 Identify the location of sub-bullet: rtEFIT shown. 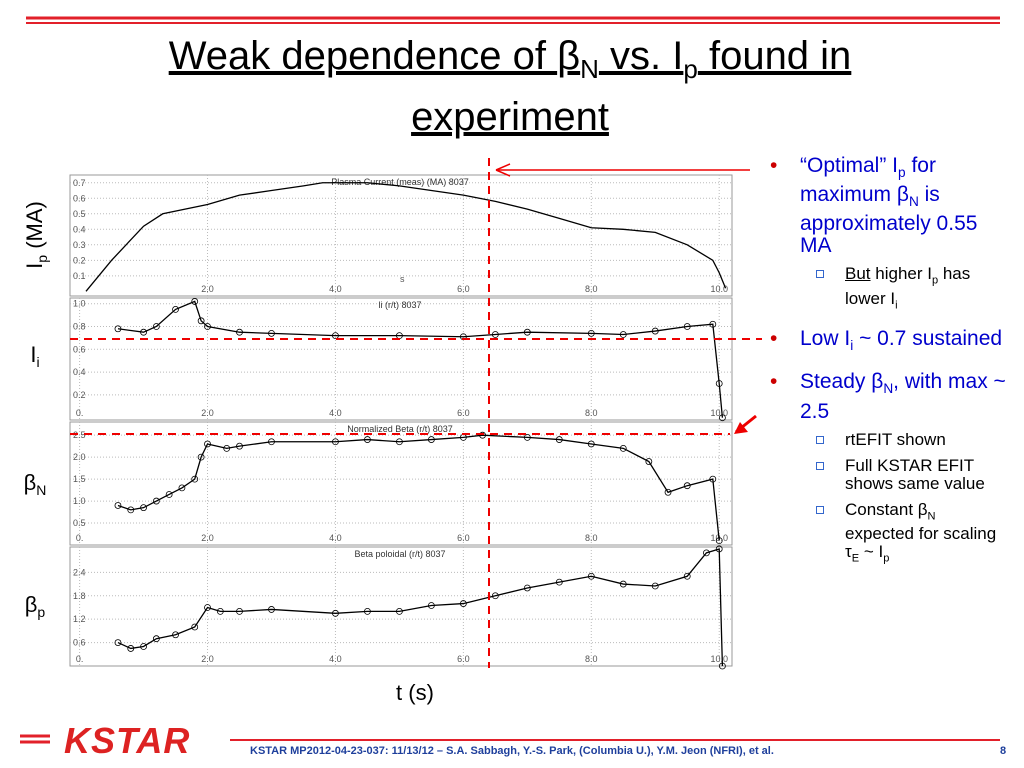
(887, 439).